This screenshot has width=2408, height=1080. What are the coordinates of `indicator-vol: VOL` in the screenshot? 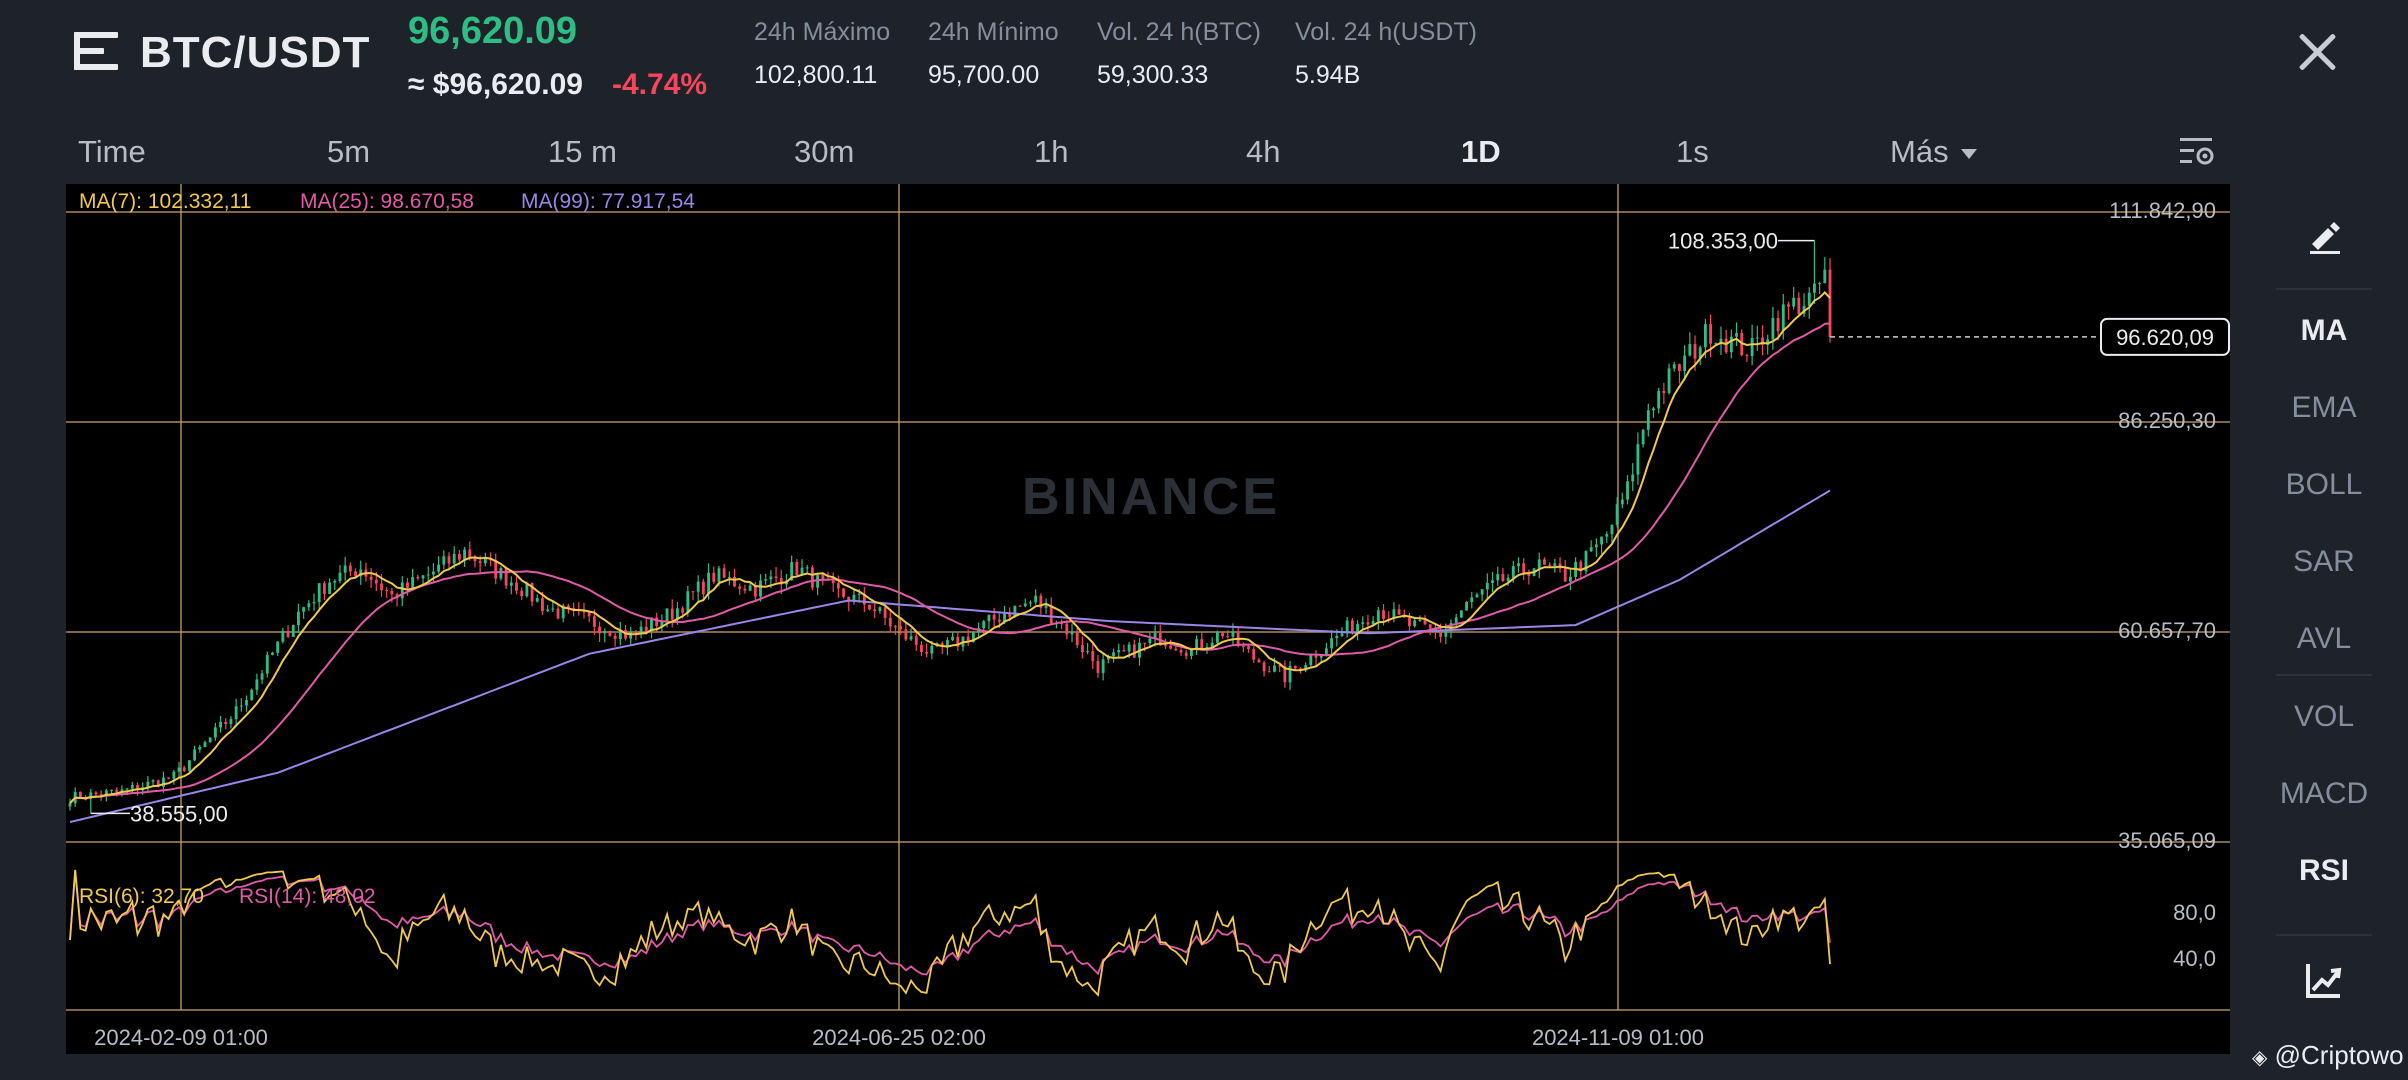 It's located at (2324, 716).